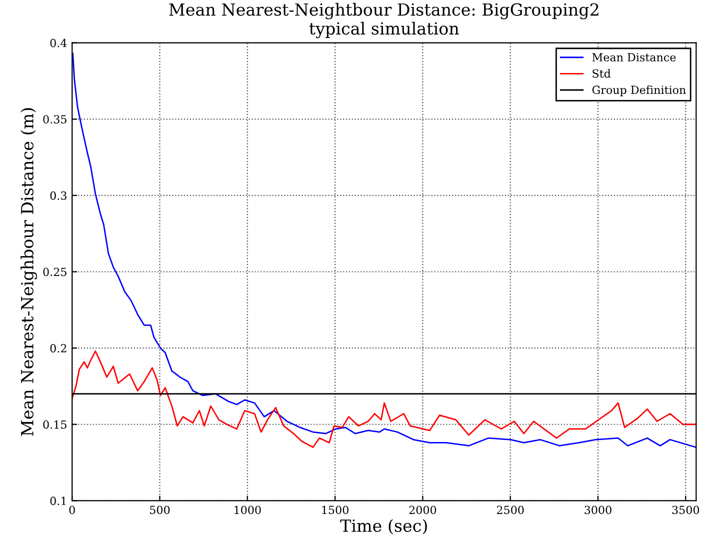  What do you see at coordinates (639, 90) in the screenshot?
I see `legend-label: Group Definition` at bounding box center [639, 90].